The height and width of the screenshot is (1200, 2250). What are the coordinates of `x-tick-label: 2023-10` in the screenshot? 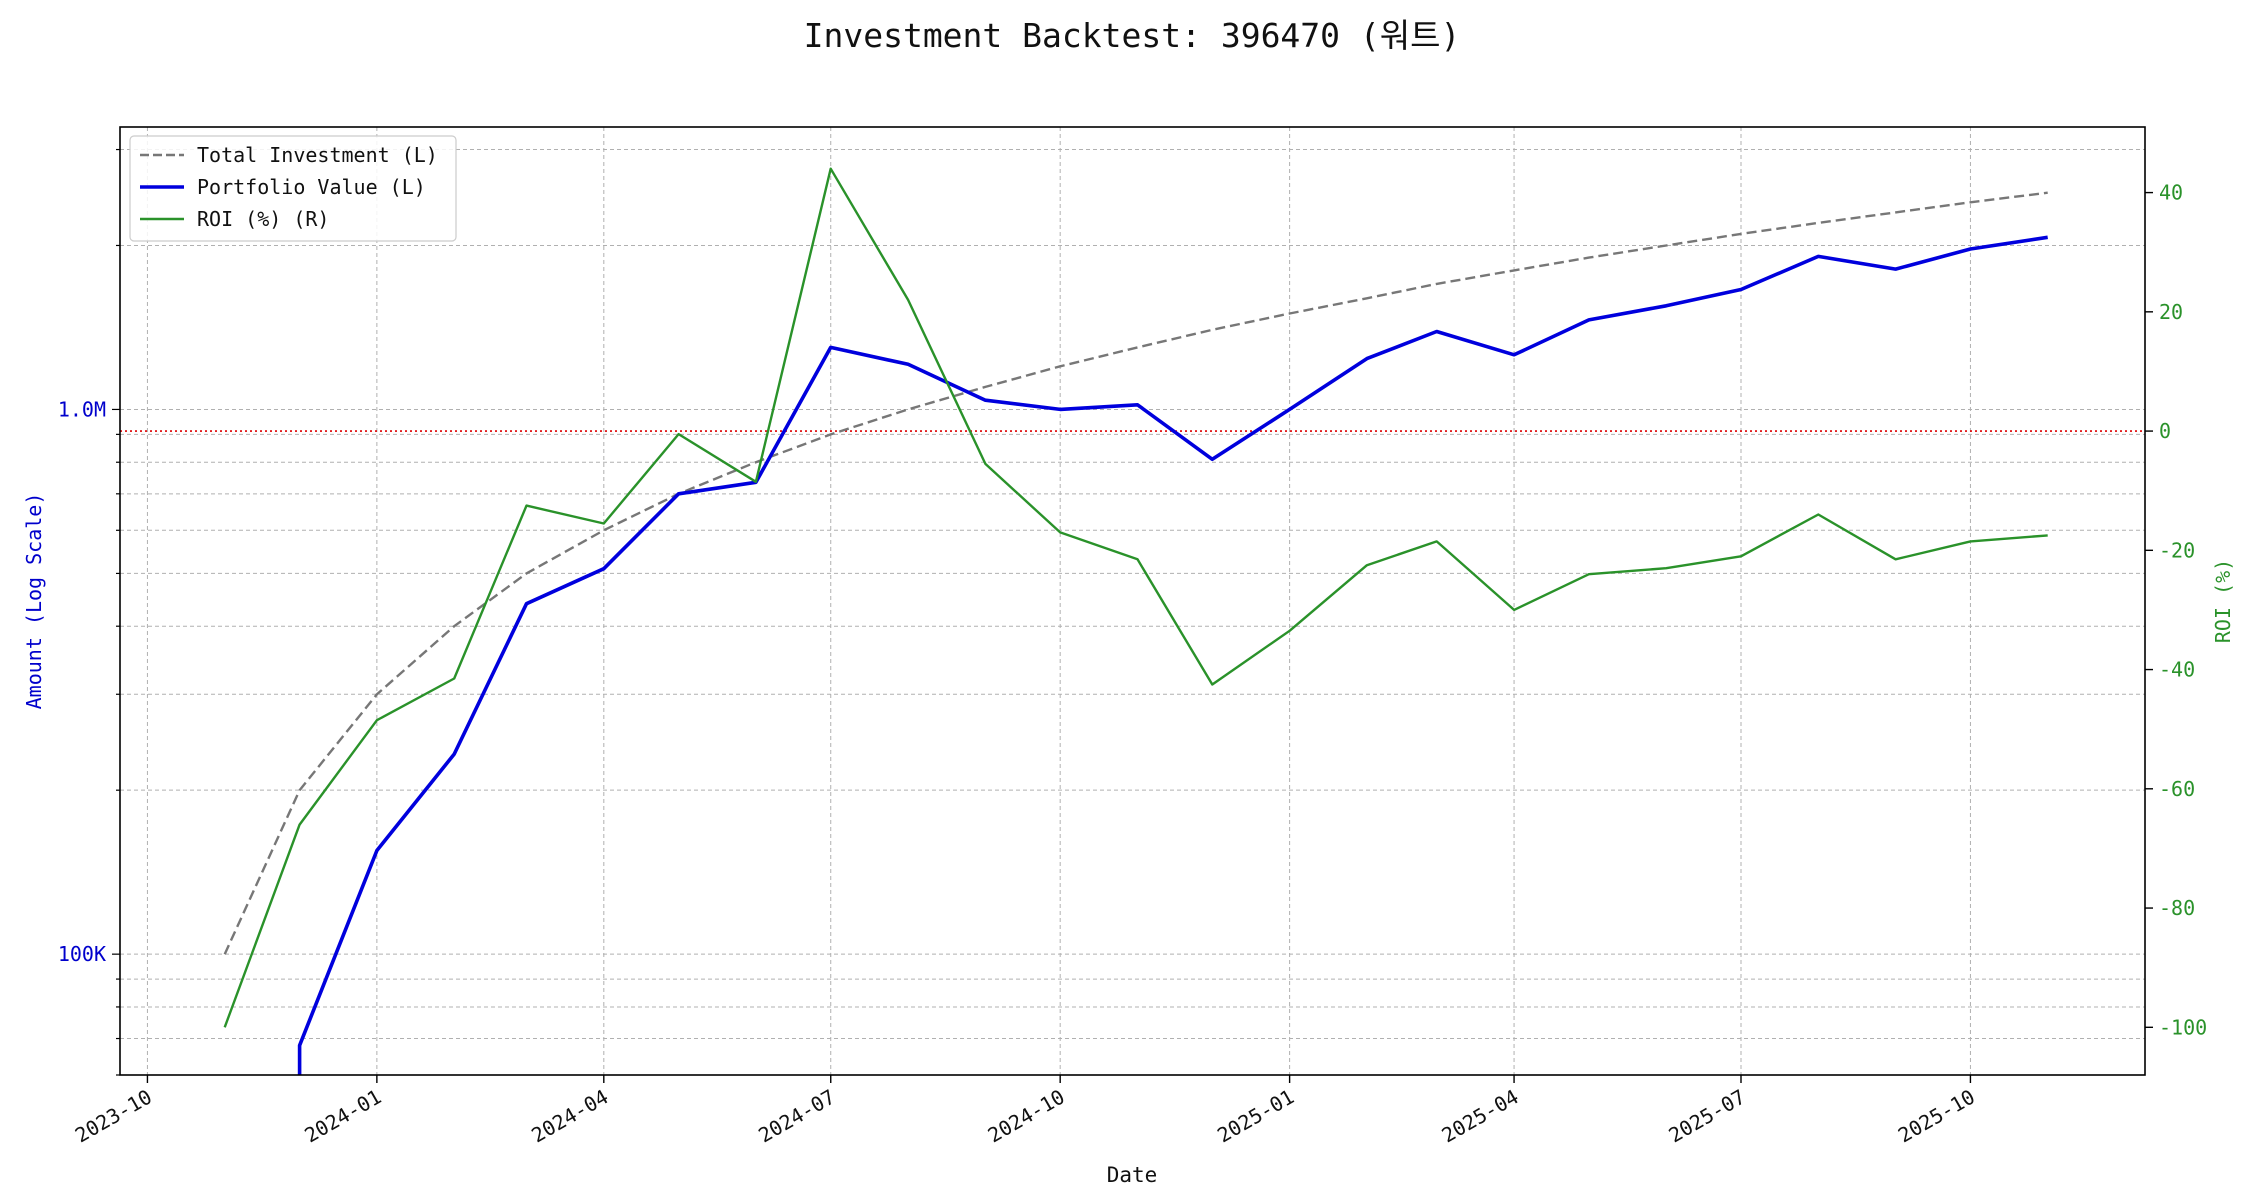 It's located at (113, 1116).